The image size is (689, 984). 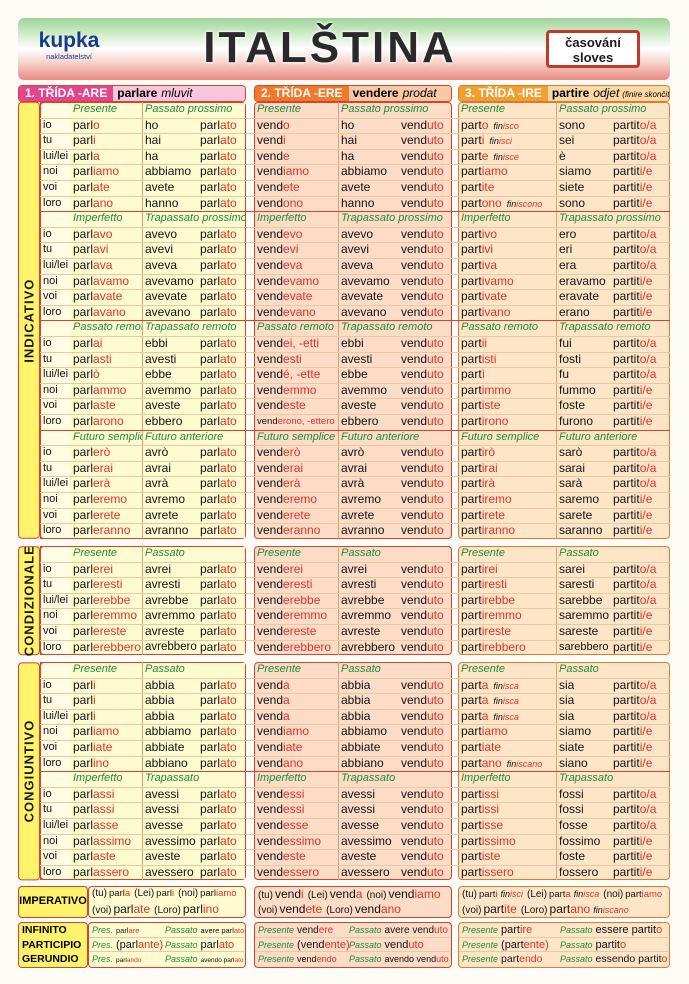 I want to click on pronoun: tu, so click(x=48, y=700).